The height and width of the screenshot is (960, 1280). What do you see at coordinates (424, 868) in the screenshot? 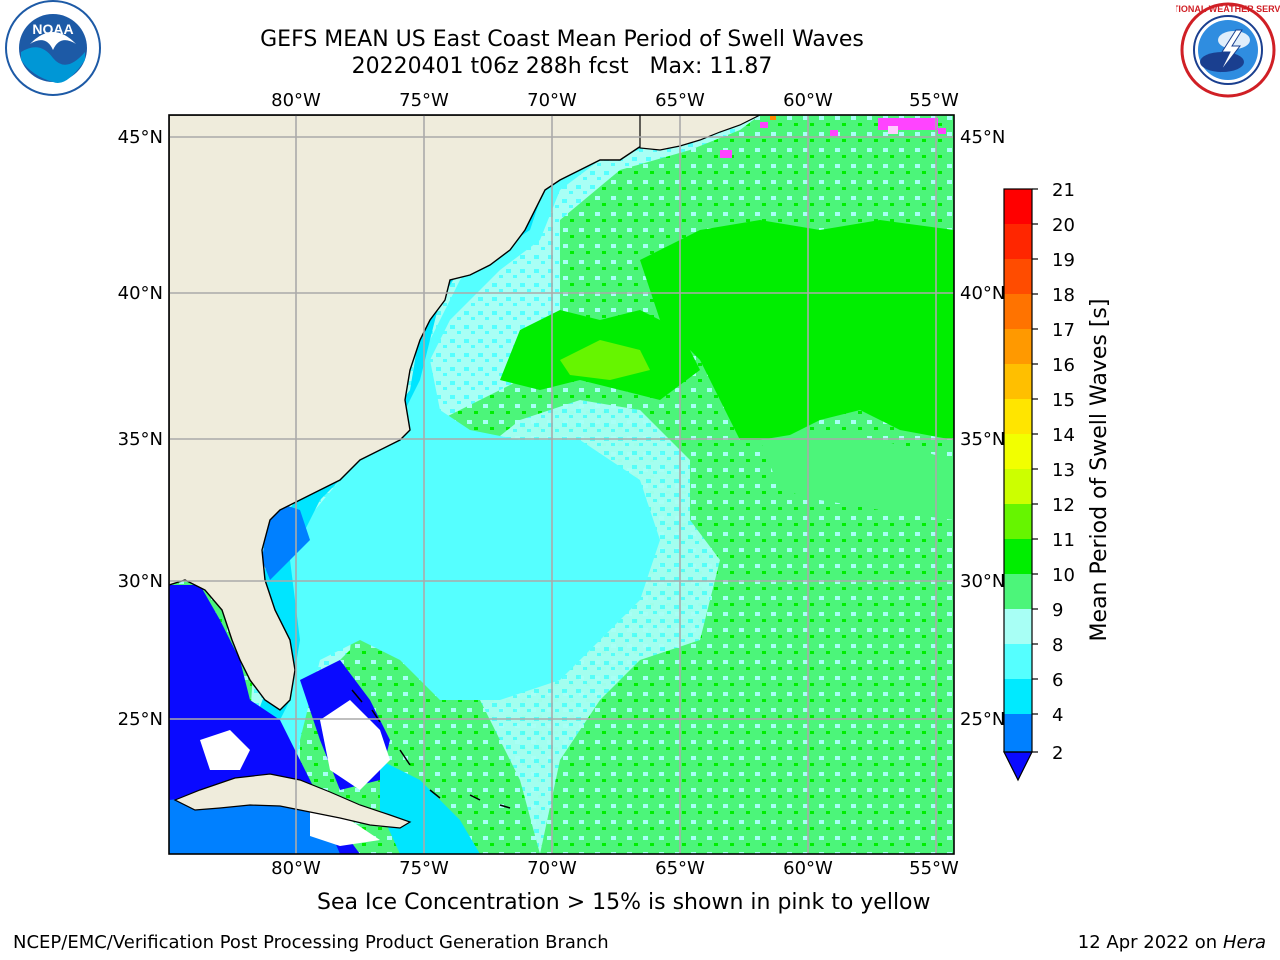
I see `lon-label-bottom: 75°W` at bounding box center [424, 868].